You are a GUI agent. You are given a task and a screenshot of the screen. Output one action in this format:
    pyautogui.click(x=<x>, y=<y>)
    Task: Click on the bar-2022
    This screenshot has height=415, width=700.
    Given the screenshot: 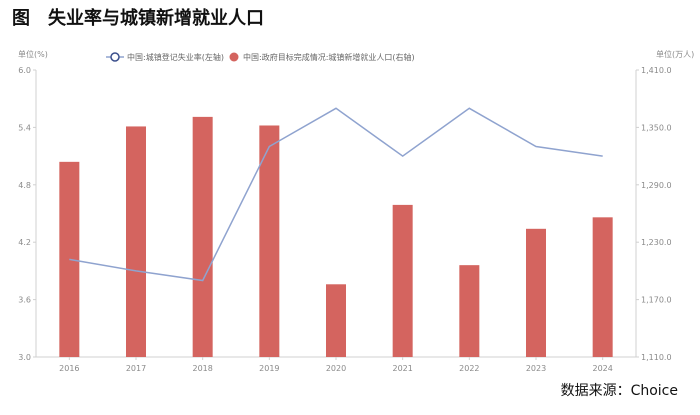 What is the action you would take?
    pyautogui.click(x=469, y=311)
    